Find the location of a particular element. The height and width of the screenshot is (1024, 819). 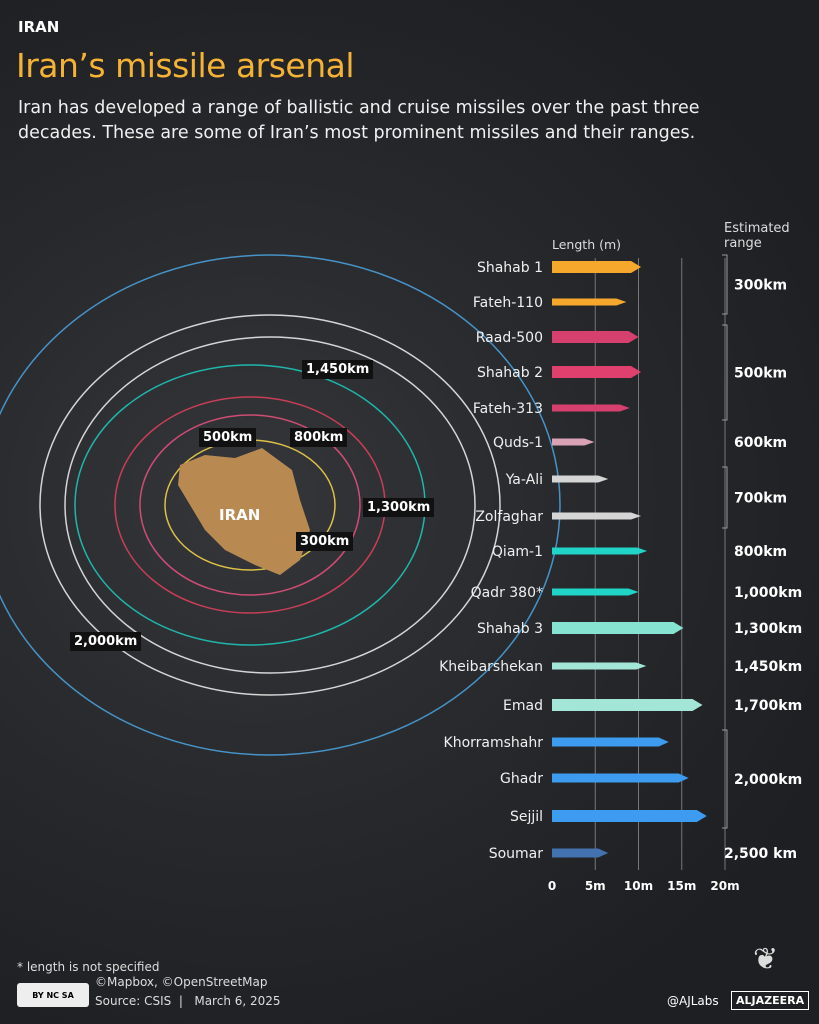

range-label-1300: 1,300km is located at coordinates (399, 507).